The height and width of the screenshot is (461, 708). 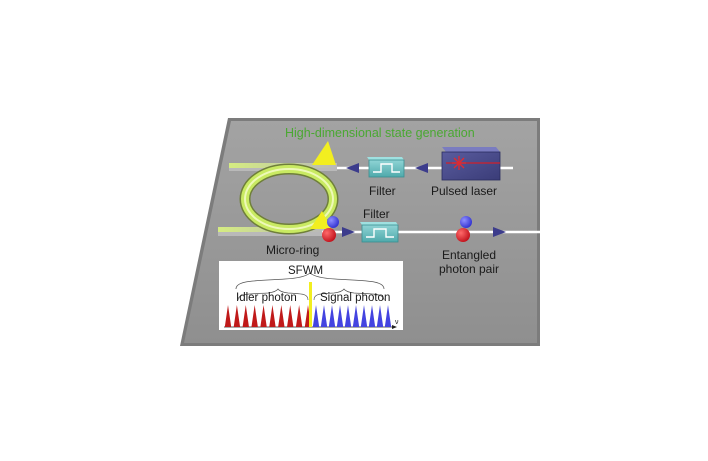 What do you see at coordinates (379, 232) in the screenshot?
I see `filter-bottom` at bounding box center [379, 232].